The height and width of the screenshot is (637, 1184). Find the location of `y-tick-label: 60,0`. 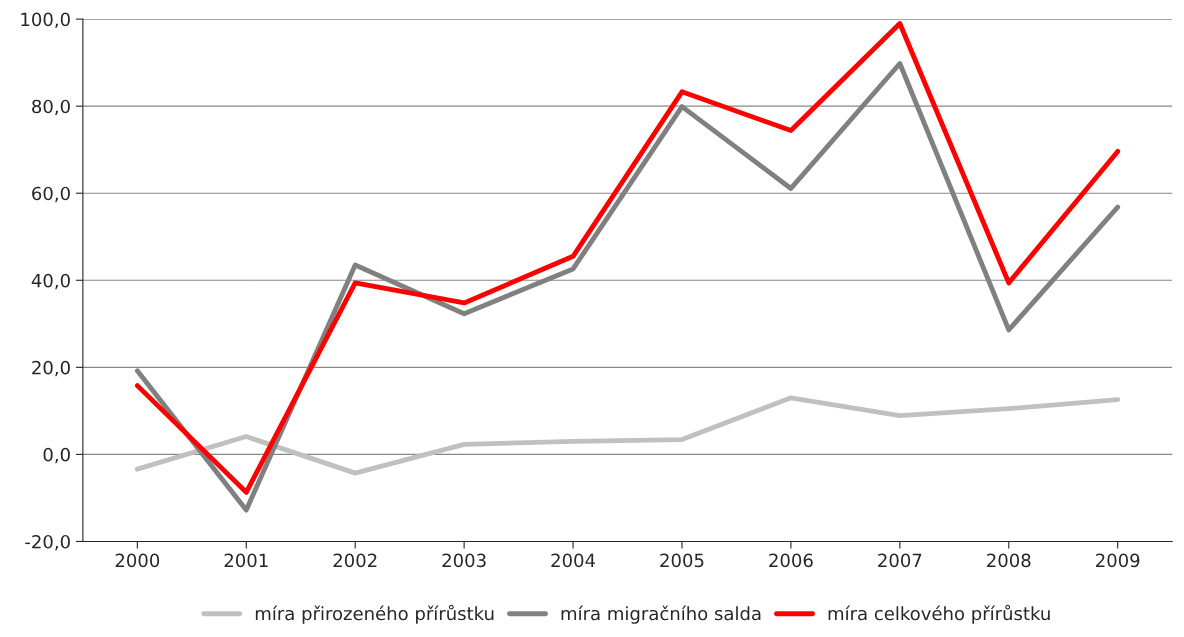

y-tick-label: 60,0 is located at coordinates (51, 194).